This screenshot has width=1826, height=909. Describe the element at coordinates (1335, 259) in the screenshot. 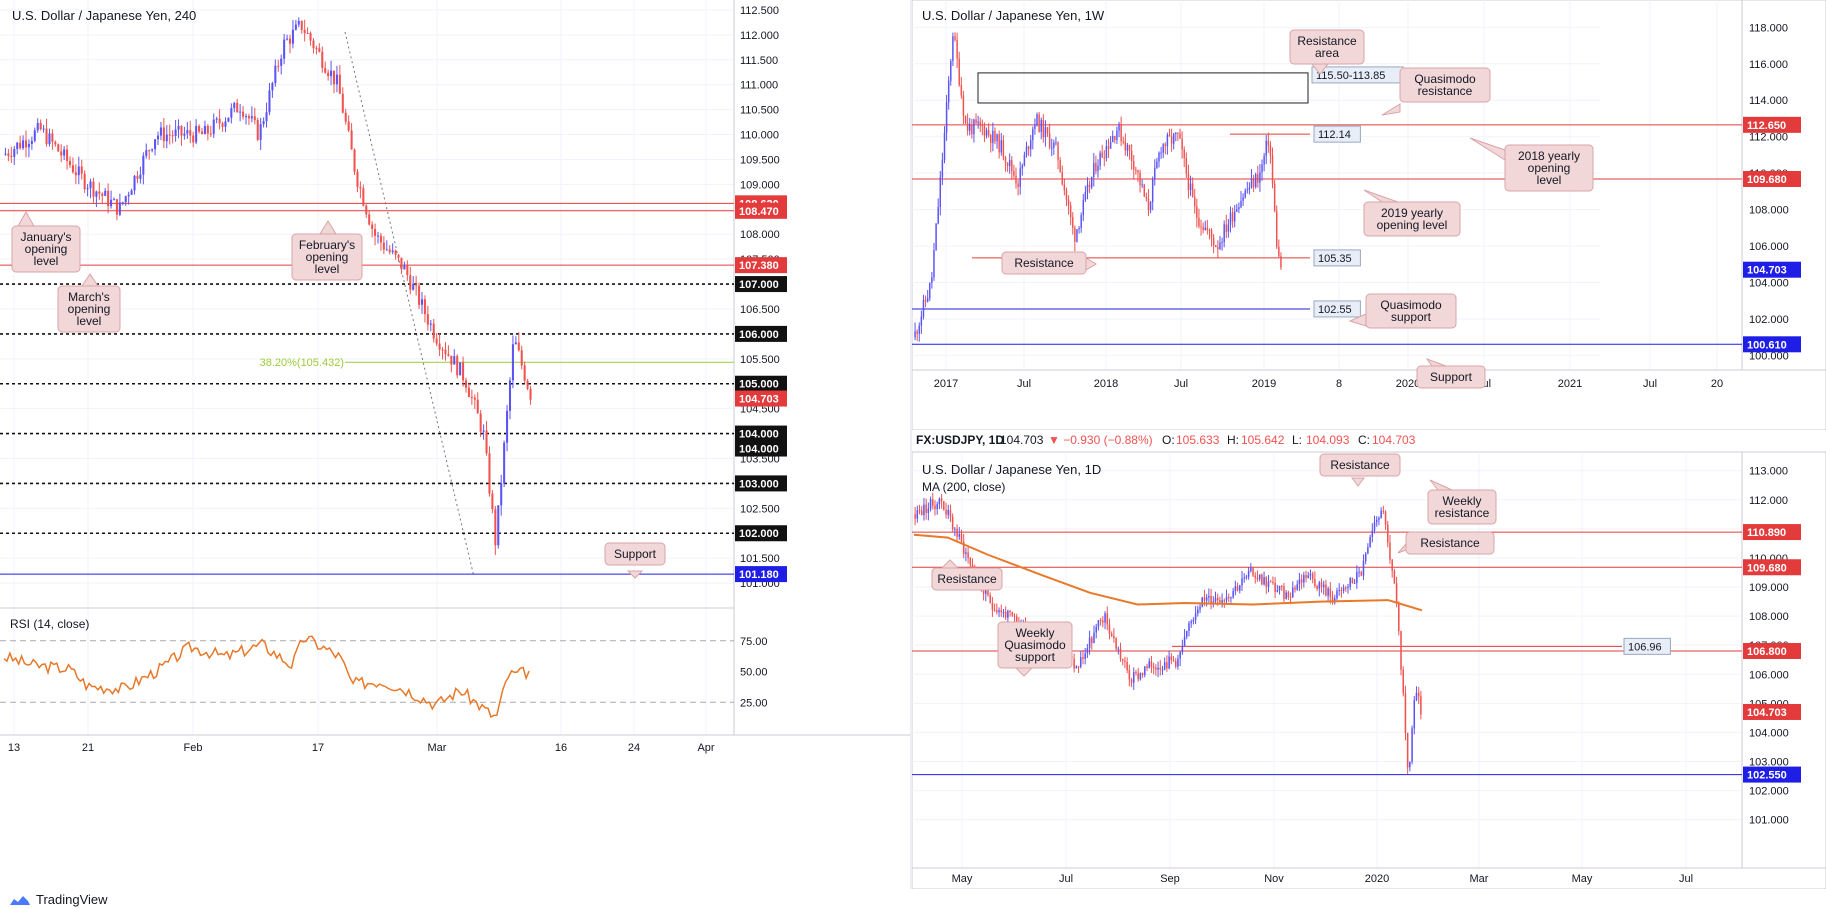

I see `tag-res-text: 105.35` at that location.